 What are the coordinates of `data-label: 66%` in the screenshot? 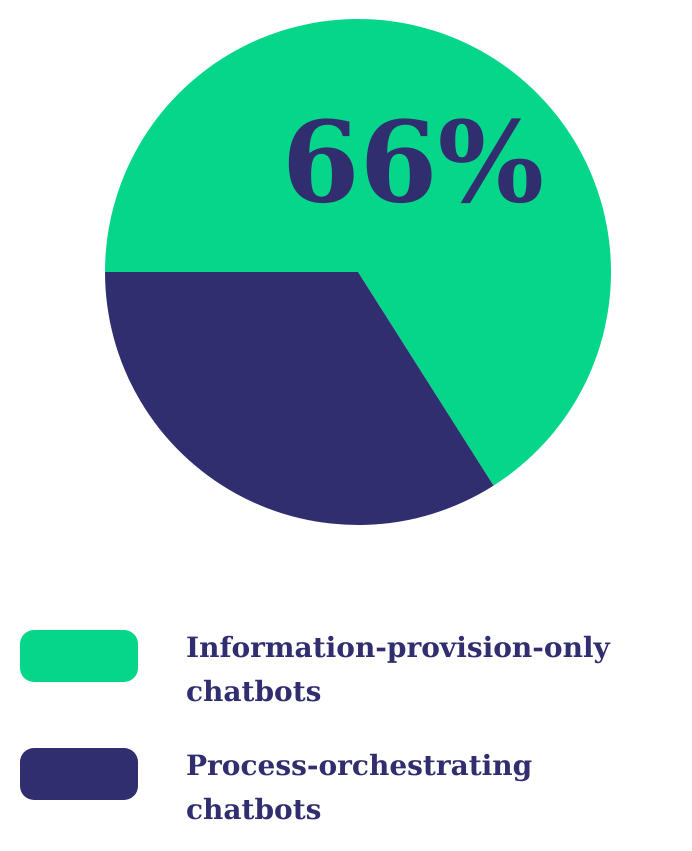 It's located at (413, 162).